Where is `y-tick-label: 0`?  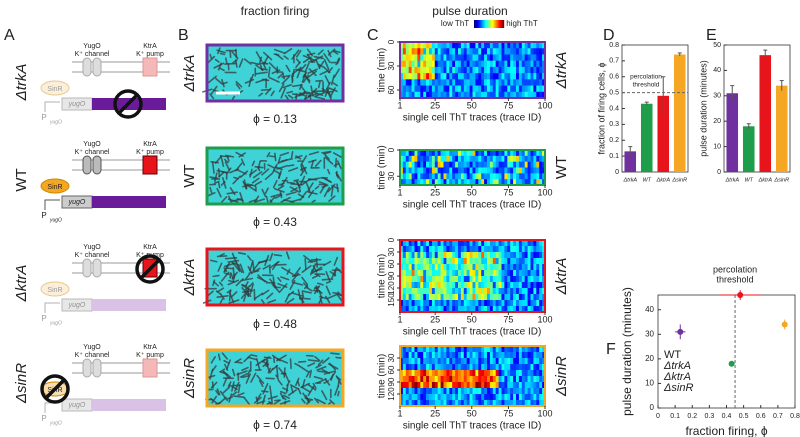 y-tick-label: 0 is located at coordinates (617, 172).